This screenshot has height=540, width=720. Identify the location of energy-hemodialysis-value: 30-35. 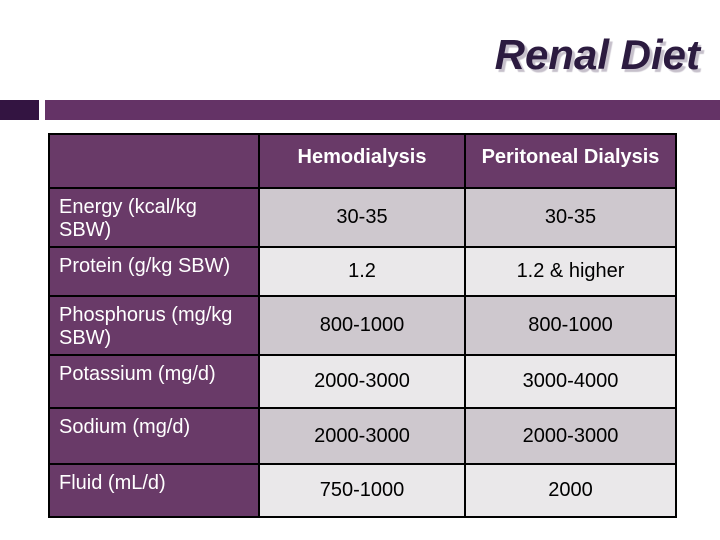
(362, 217).